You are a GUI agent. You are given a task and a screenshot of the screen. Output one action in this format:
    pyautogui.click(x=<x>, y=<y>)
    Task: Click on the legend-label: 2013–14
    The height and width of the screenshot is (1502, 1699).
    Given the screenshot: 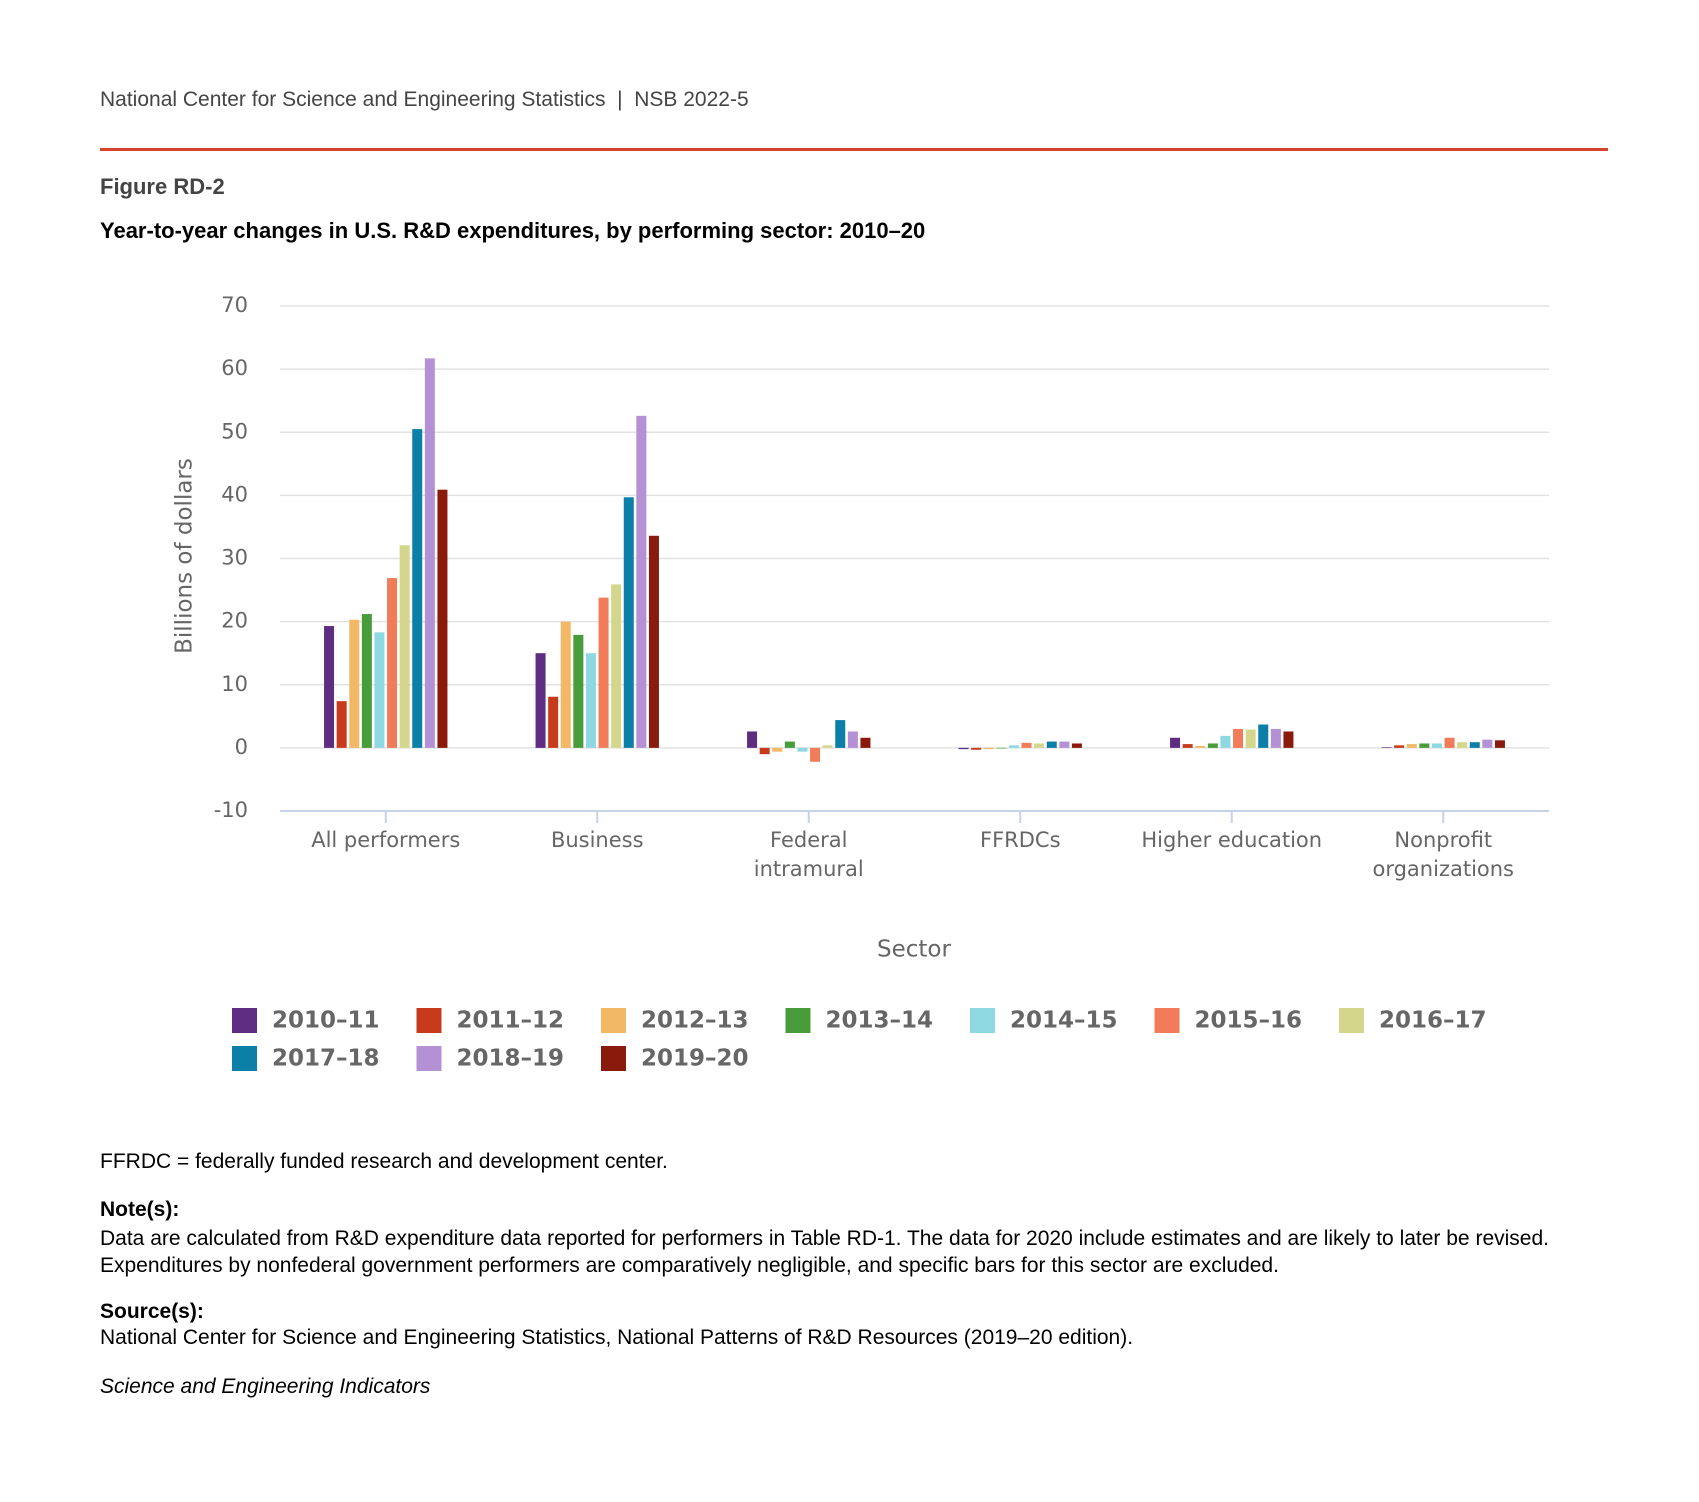 What is the action you would take?
    pyautogui.click(x=880, y=1021)
    